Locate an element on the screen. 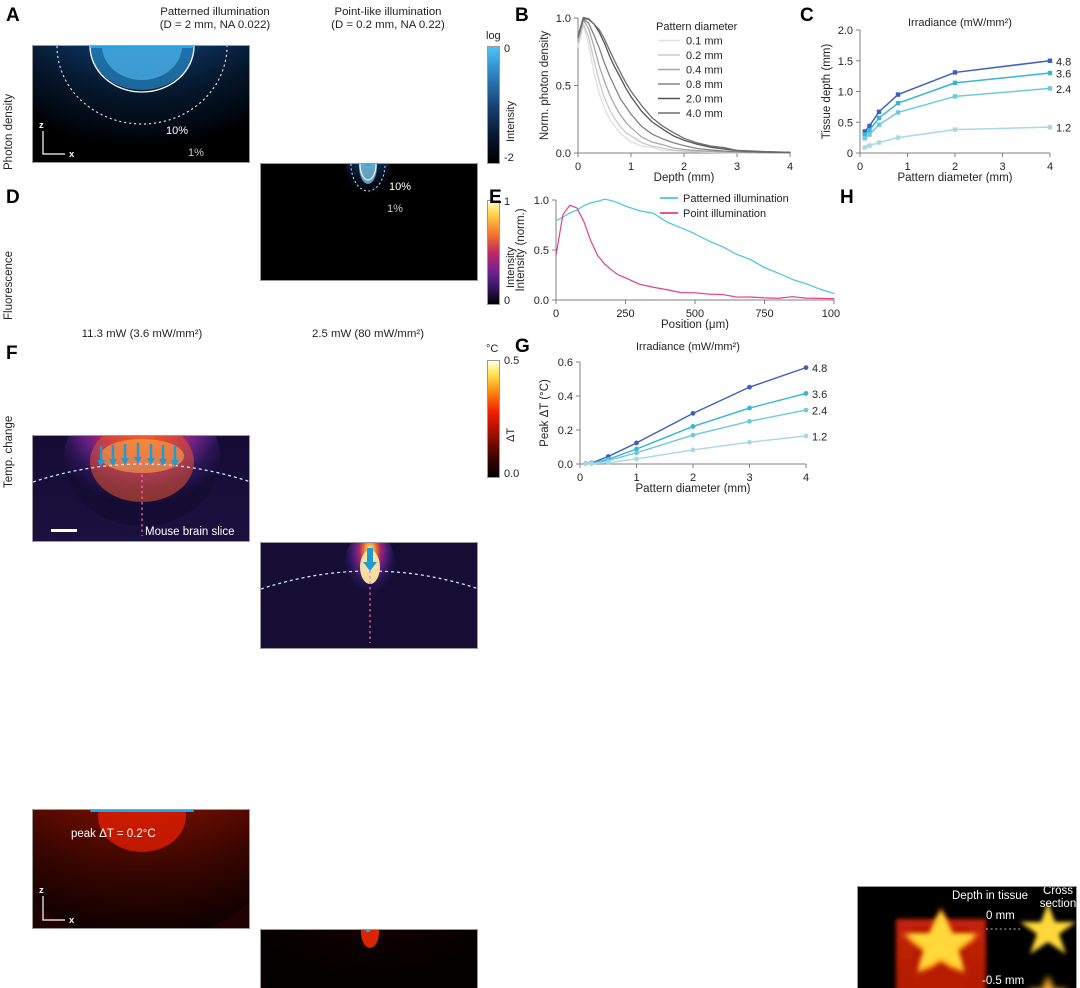 The width and height of the screenshot is (1080, 988). panel-f-annotation-text: peak ΔT = 0.2°C is located at coordinates (113, 834).